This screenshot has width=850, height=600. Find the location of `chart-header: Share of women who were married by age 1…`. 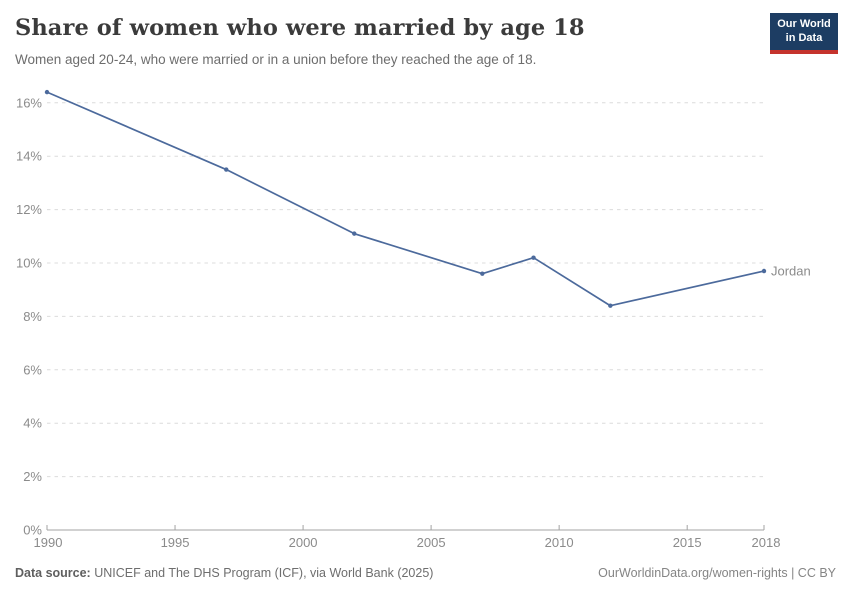

chart-header: Share of women who were married by age 1… is located at coordinates (382, 42).